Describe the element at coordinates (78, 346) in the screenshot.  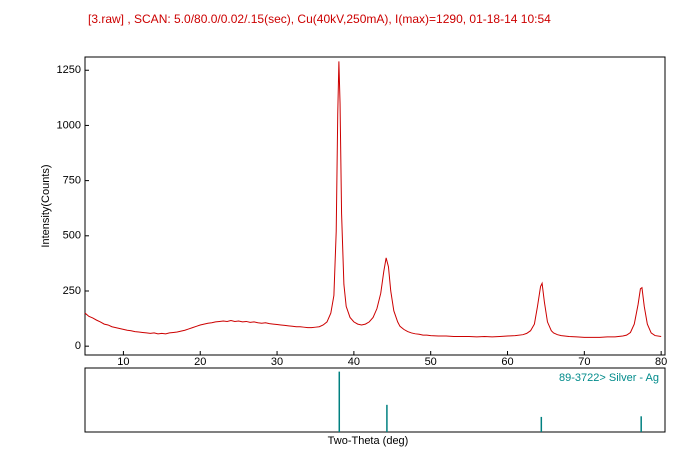
I see `y-tick-label: 0` at that location.